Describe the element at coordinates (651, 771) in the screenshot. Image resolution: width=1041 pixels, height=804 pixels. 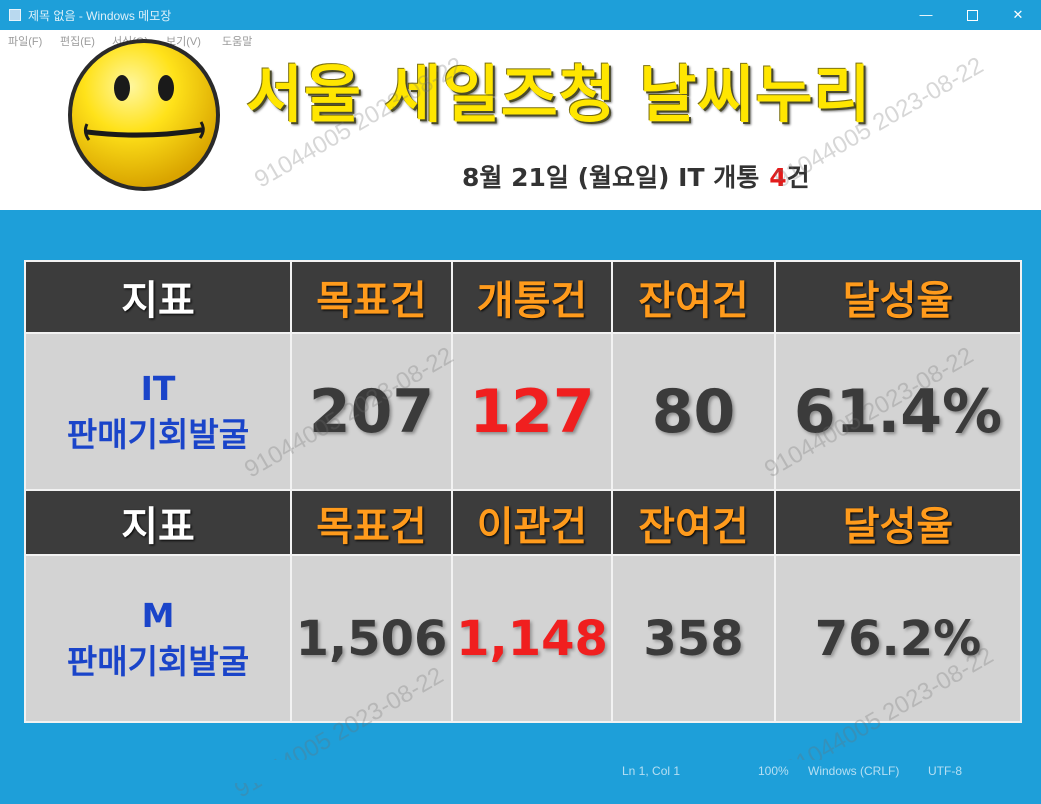
I see `cursor-position: Ln 1, Col 1` at that location.